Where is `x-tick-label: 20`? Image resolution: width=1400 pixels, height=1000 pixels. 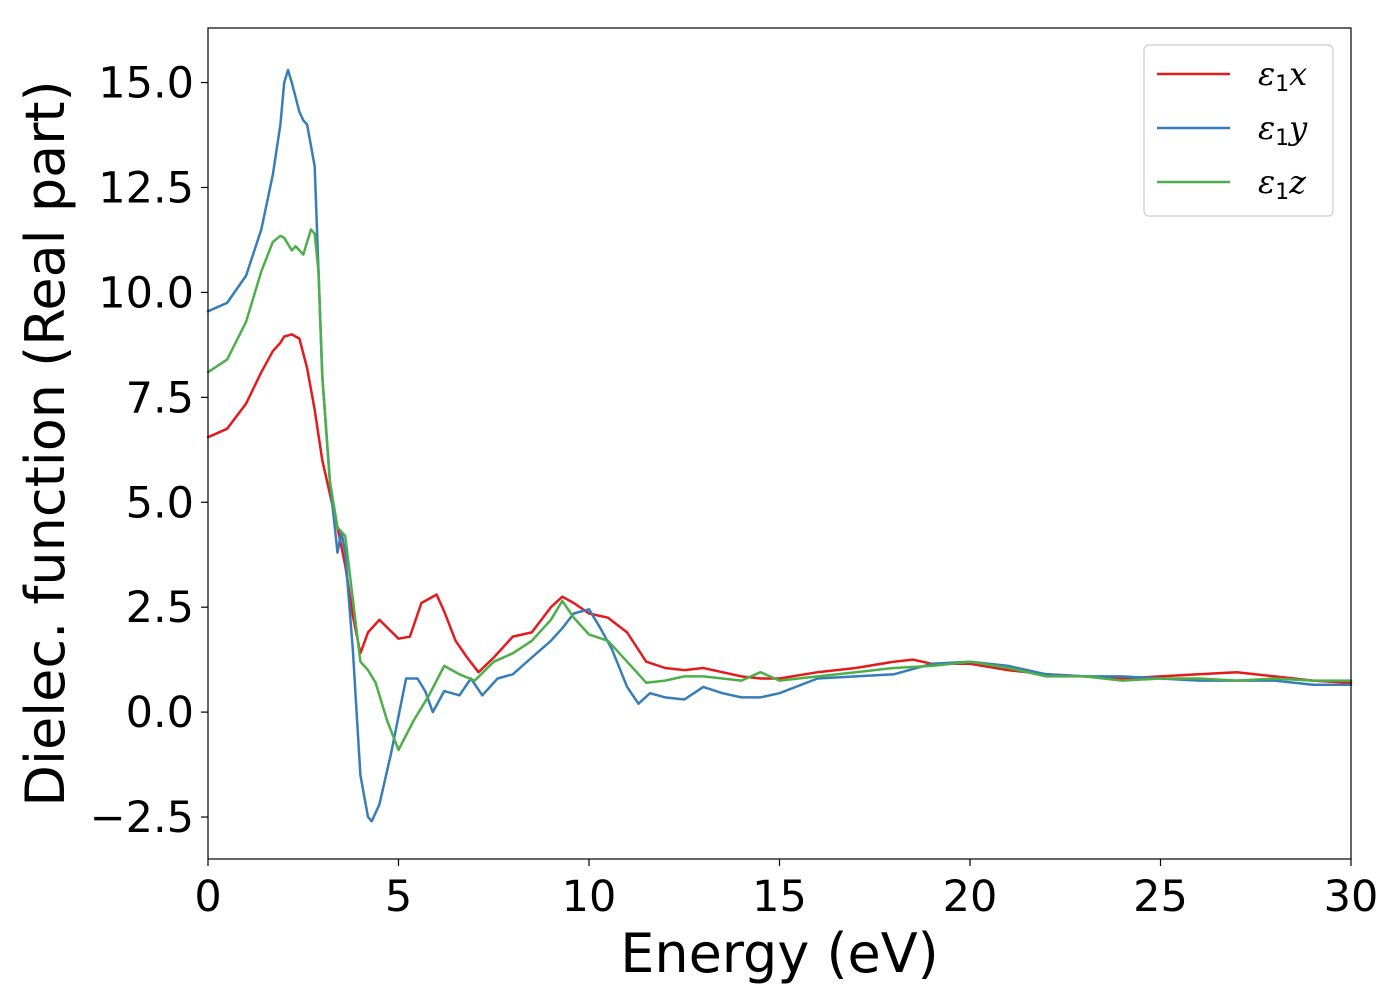
x-tick-label: 20 is located at coordinates (970, 897).